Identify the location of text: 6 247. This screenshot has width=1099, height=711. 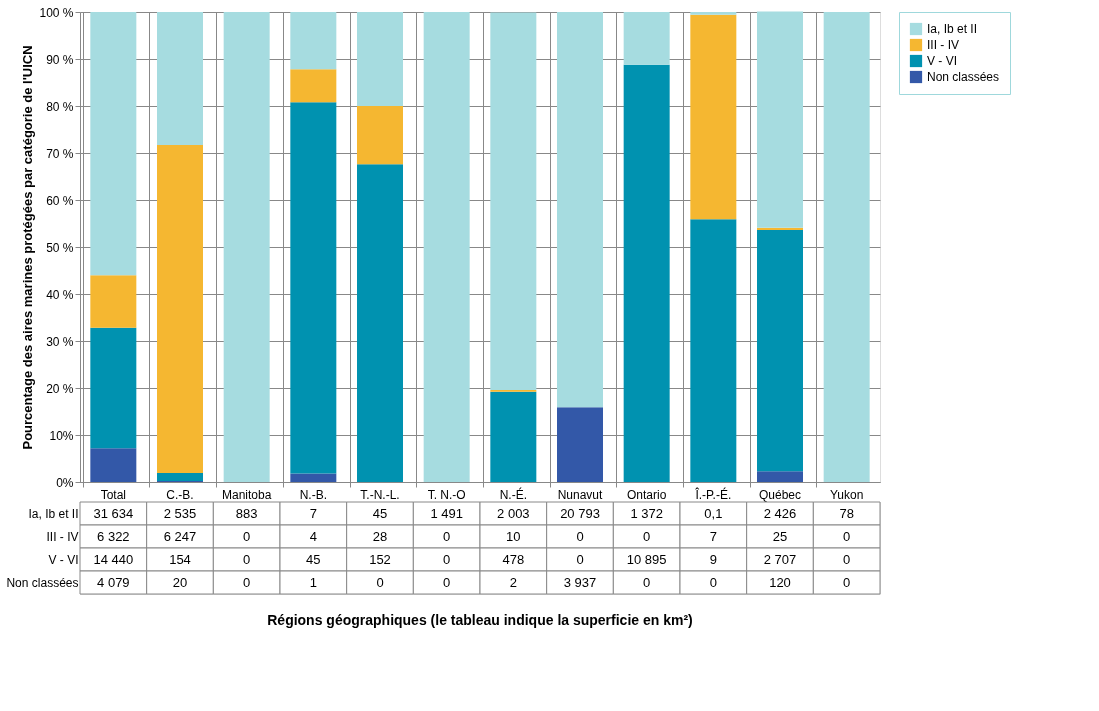
(180, 536).